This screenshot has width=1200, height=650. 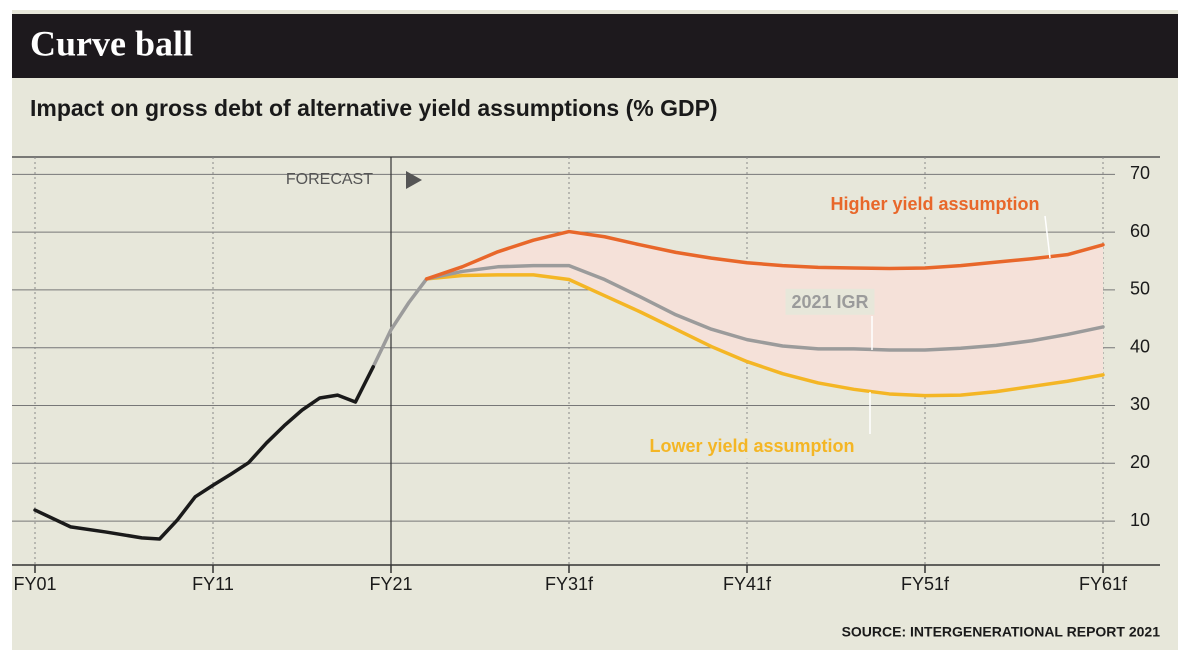 I want to click on series-annotation: Higher yield assumption, so click(x=934, y=204).